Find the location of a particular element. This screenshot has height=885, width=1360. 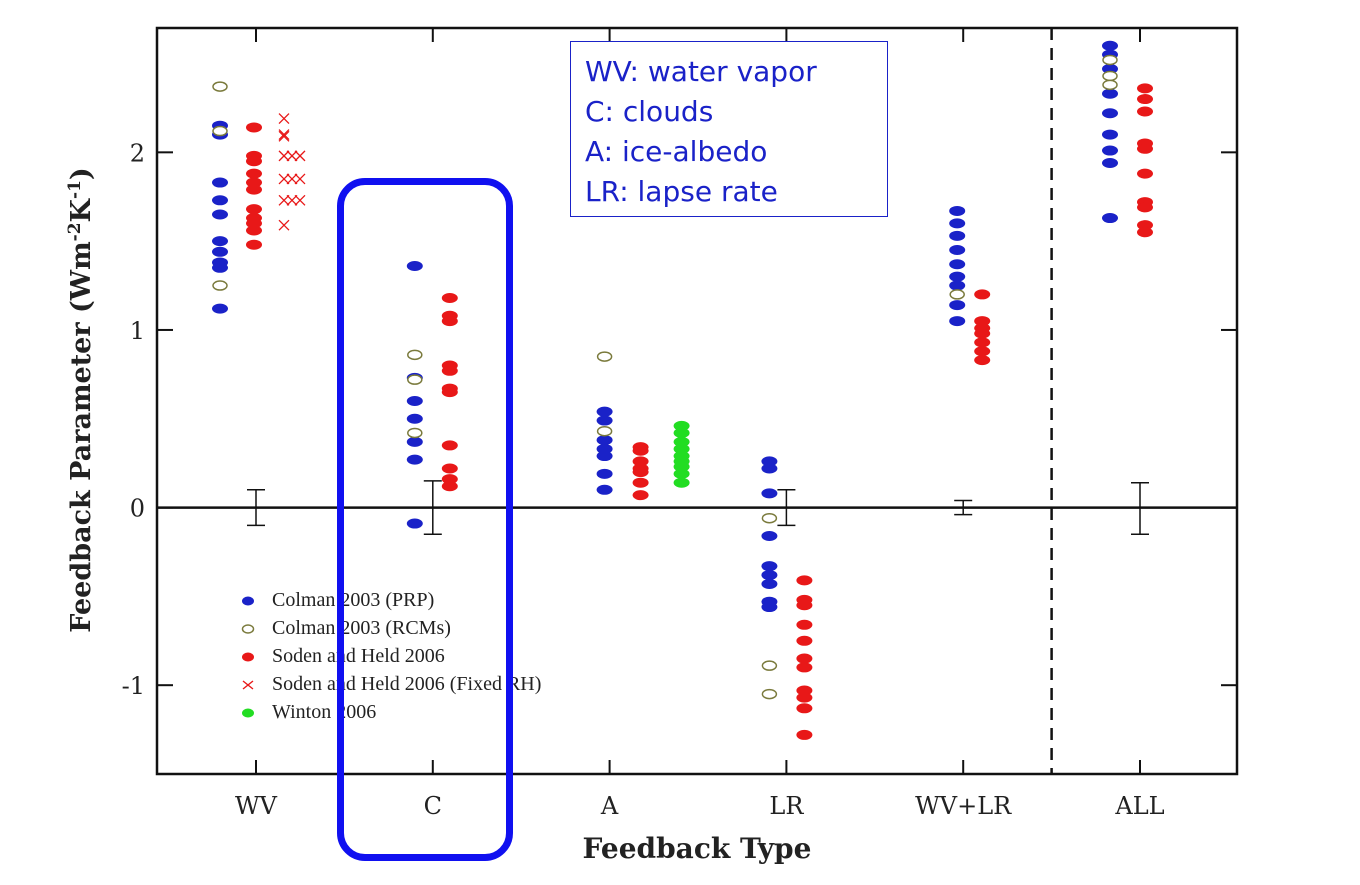

open-ellipse-icon is located at coordinates (248, 629).